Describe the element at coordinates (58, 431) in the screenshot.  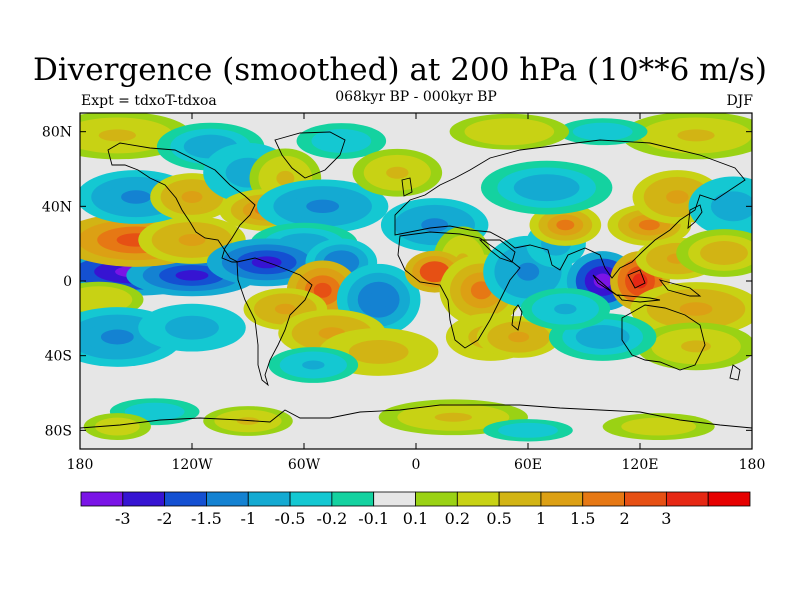
I see `y-tick-label: 80S` at that location.